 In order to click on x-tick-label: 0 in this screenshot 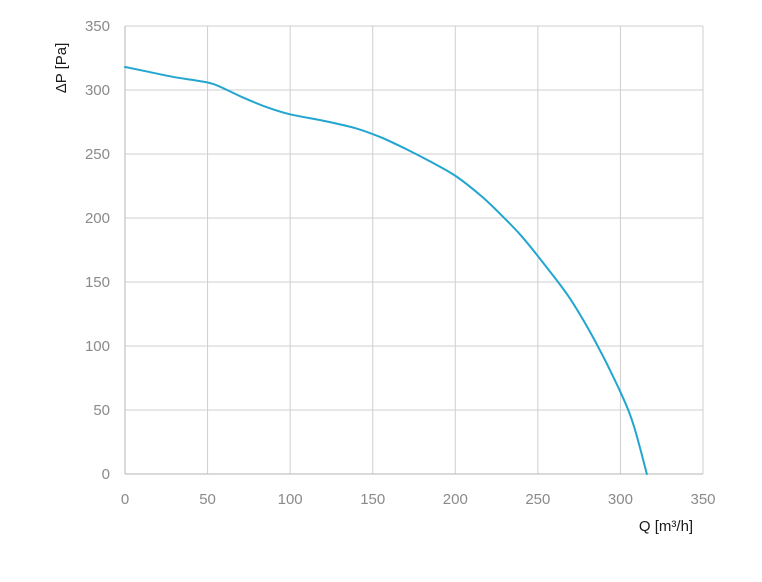, I will do `click(125, 499)`.